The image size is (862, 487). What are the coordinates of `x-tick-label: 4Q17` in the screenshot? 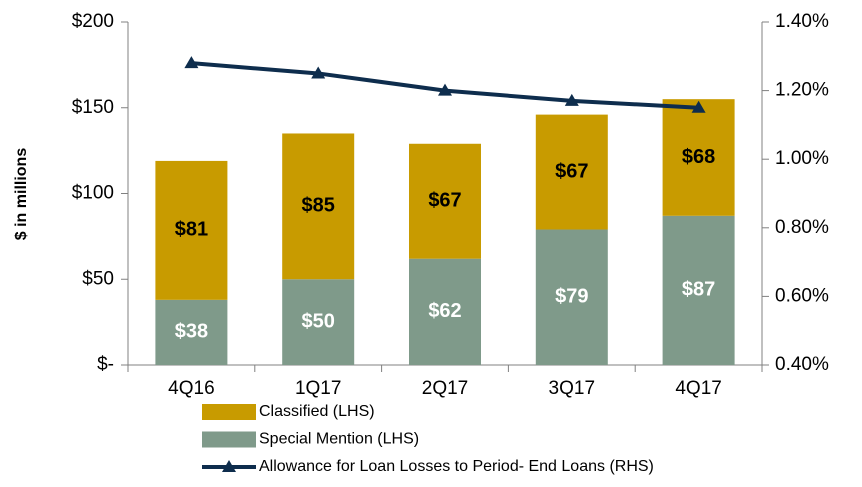 It's located at (698, 388).